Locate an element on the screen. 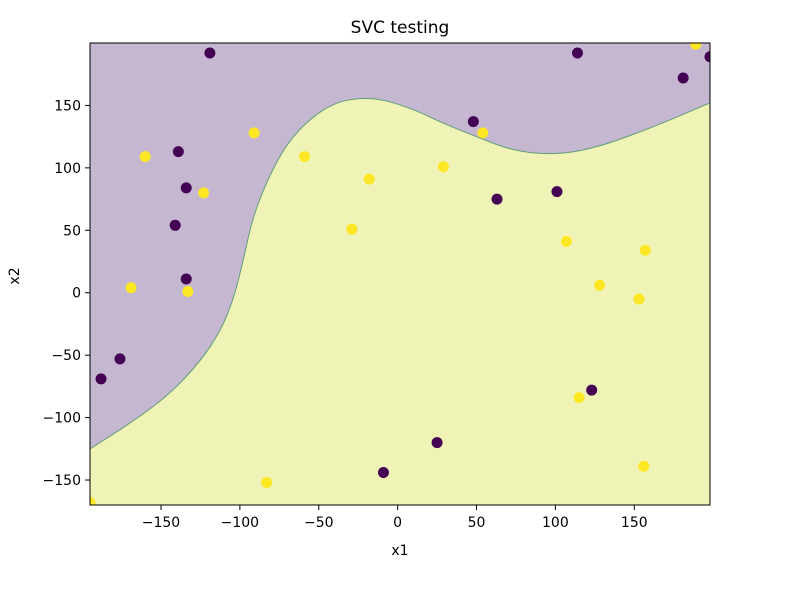 Image resolution: width=795 pixels, height=589 pixels. y-axis-label: x2 is located at coordinates (15, 275).